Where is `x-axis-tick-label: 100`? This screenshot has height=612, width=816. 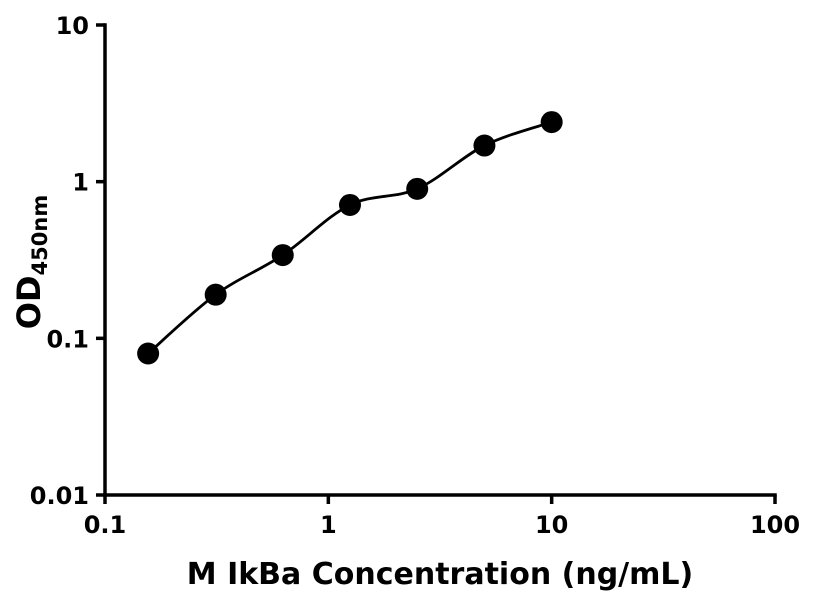 x-axis-tick-label: 100 is located at coordinates (775, 525).